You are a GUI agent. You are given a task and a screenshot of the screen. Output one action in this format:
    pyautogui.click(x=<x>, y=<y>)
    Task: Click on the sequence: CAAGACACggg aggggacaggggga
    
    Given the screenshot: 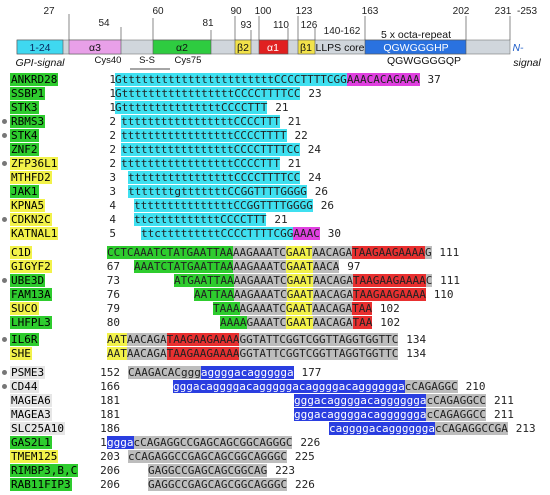 What is the action you would take?
    pyautogui.click(x=211, y=372)
    